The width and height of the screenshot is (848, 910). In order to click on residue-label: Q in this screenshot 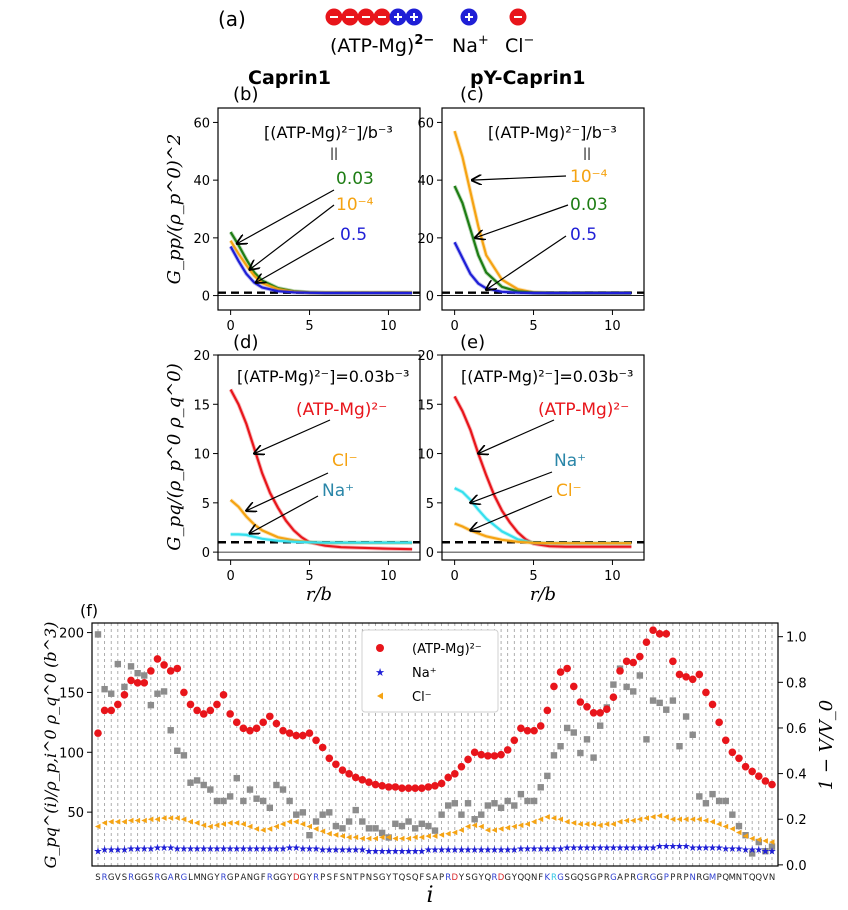, I will do `click(402, 878)`.